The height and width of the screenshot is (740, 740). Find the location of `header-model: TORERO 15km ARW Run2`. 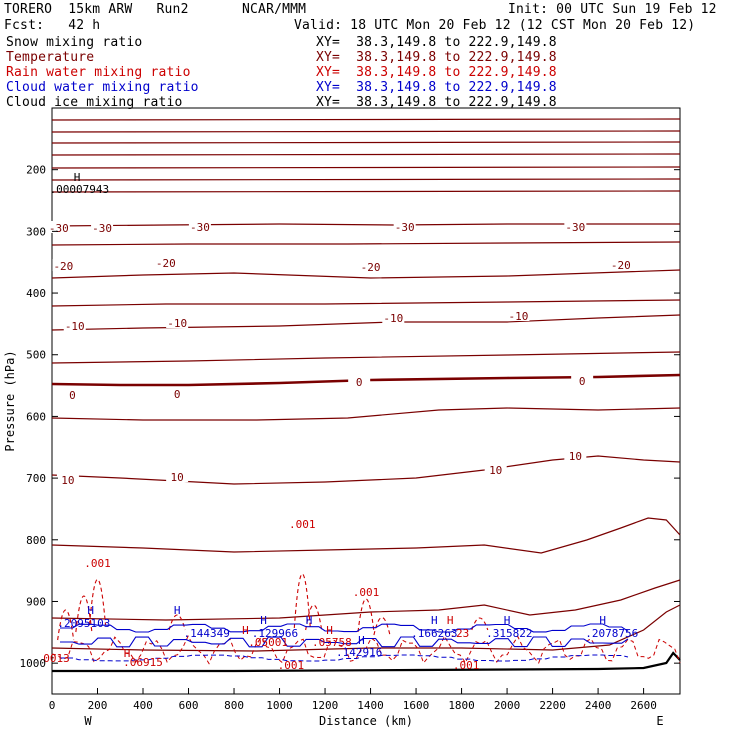

header-model: TORERO 15km ARW Run2 is located at coordinates (96, 9).